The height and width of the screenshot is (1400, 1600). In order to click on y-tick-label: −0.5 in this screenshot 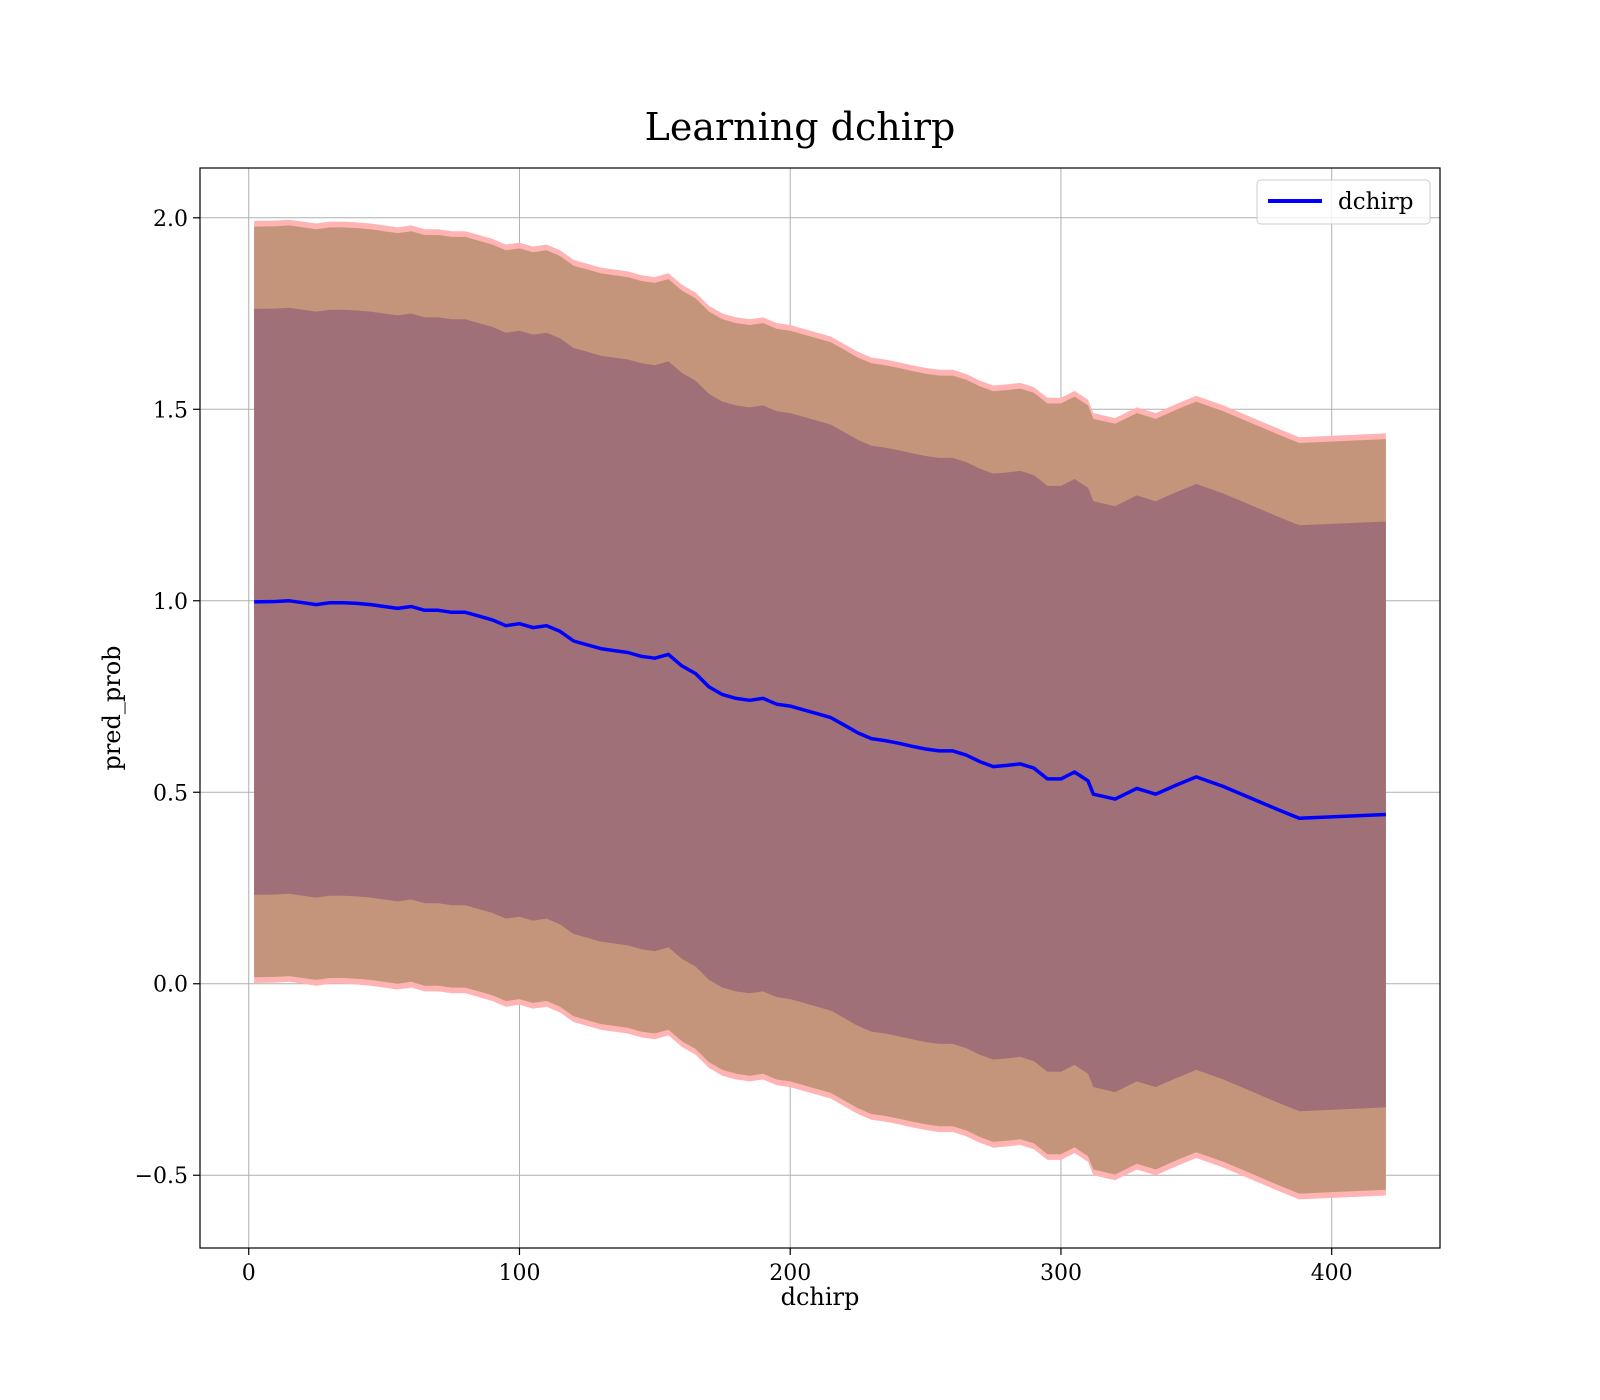, I will do `click(161, 1176)`.